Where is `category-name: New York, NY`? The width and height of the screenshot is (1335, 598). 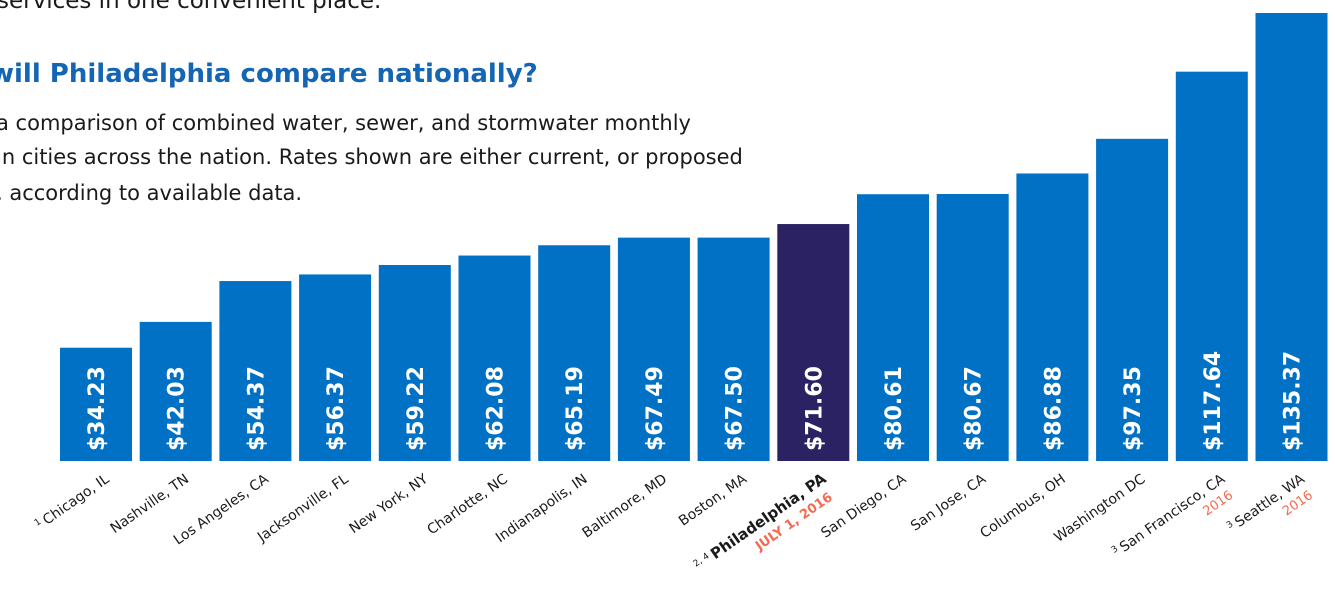
category-name: New York, NY is located at coordinates (389, 504).